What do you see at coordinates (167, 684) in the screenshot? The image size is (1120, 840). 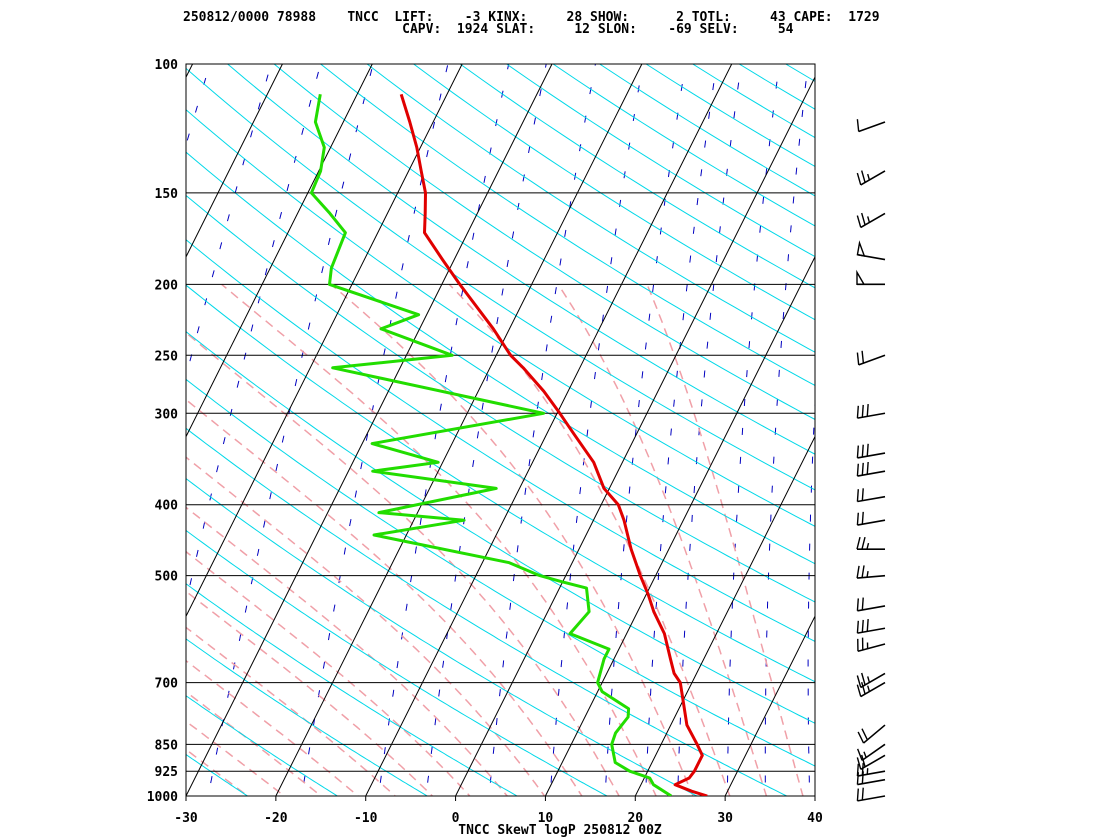 I see `pressure-tick-label: 700` at bounding box center [167, 684].